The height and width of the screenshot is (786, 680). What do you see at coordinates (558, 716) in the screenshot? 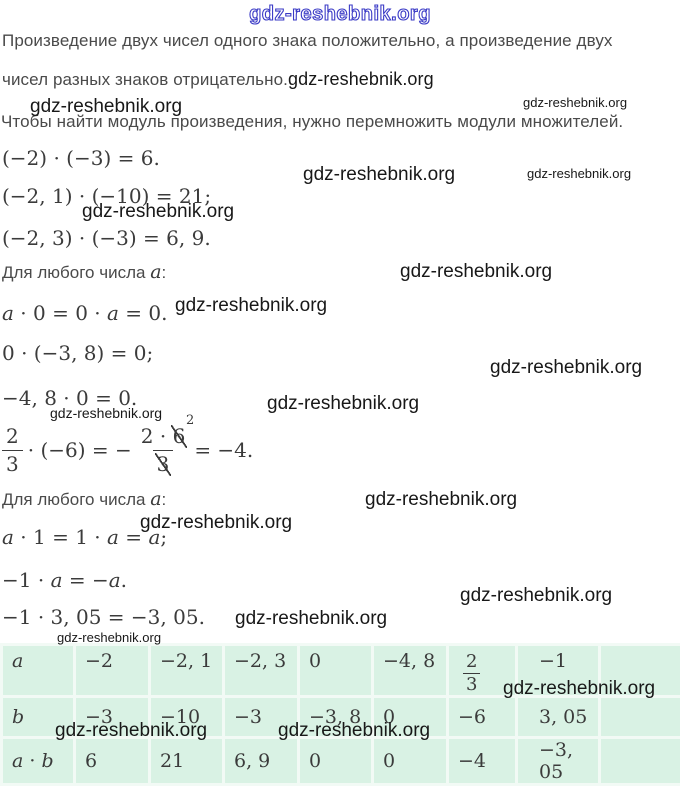
I see `table-cell: 3, 05` at bounding box center [558, 716].